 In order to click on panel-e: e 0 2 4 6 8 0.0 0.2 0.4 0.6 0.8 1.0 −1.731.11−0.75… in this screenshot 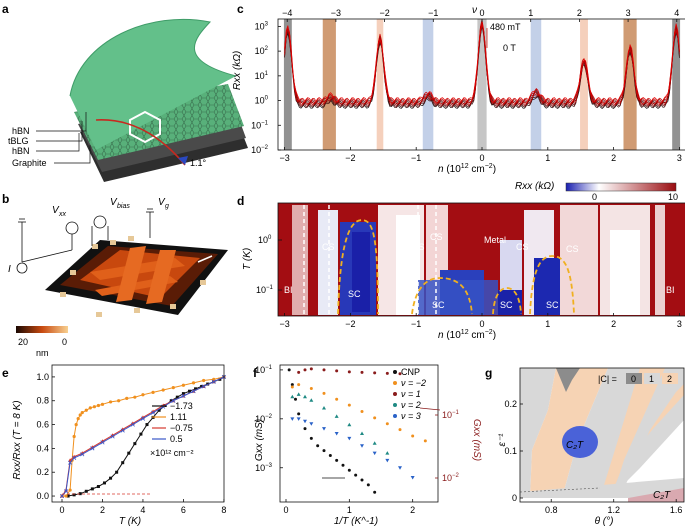, I will do `click(114, 445)`.